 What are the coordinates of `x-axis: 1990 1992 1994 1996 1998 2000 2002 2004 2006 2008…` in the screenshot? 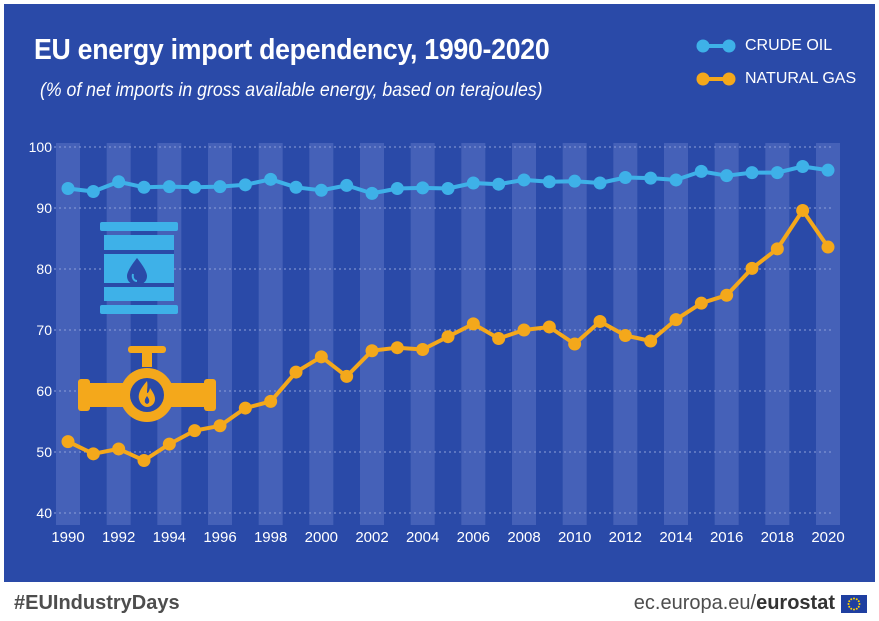 It's located at (447, 537).